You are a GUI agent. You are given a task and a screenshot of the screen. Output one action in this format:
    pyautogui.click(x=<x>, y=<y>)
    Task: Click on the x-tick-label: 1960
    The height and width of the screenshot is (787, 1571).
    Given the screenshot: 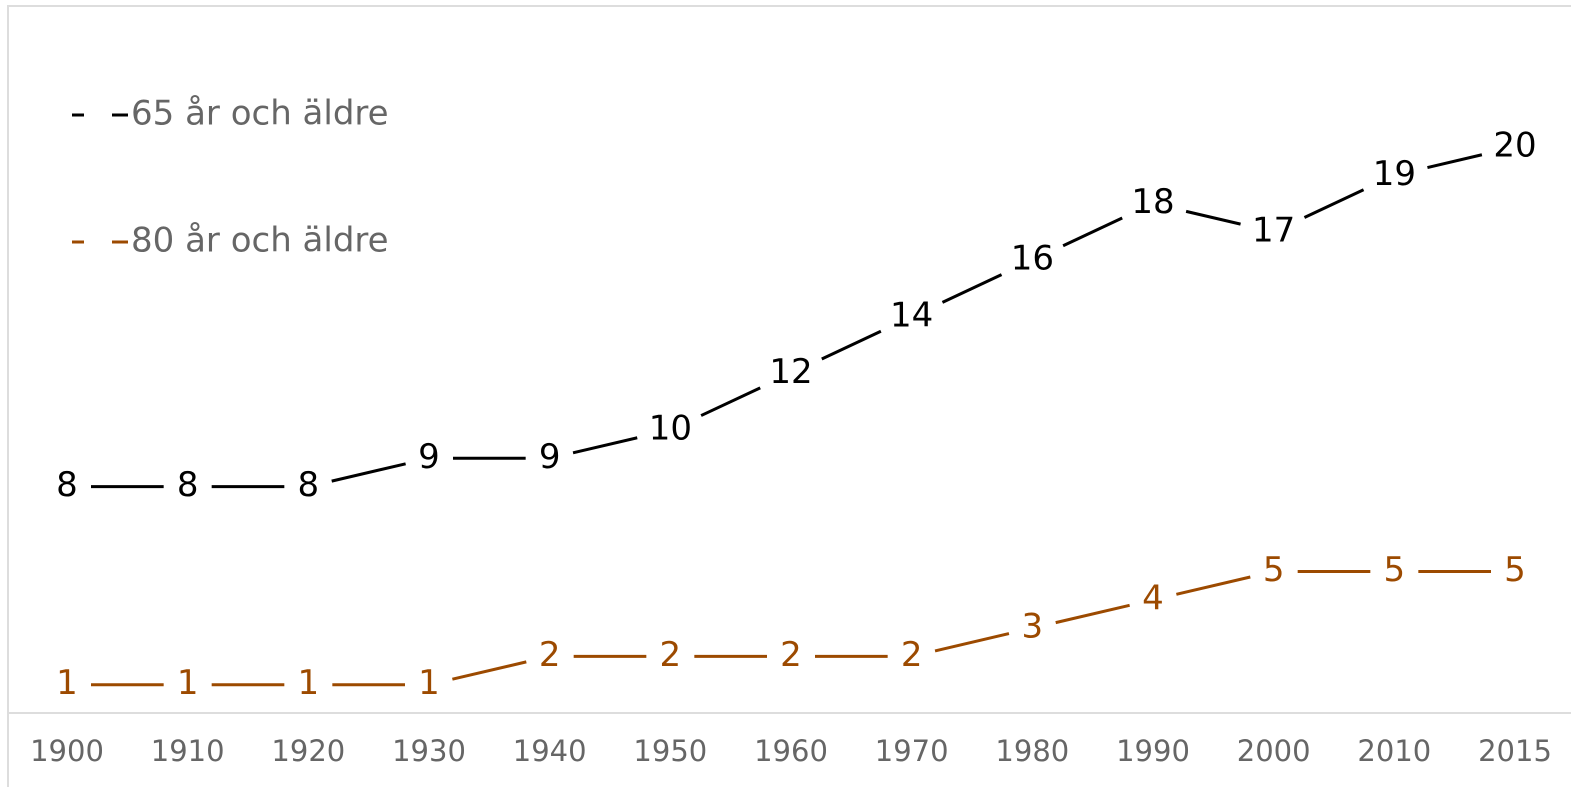 What is the action you would take?
    pyautogui.click(x=791, y=751)
    